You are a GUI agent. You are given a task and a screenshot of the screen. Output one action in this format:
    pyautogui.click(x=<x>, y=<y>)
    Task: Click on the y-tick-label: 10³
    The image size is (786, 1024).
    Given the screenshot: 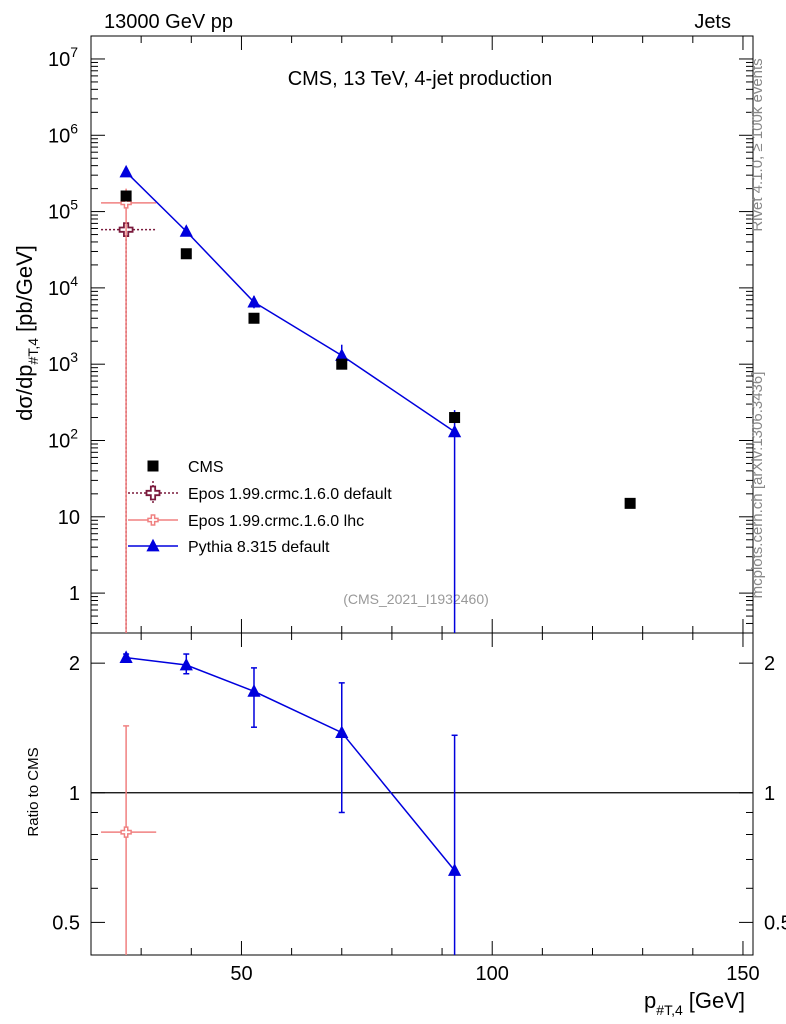 What is the action you would take?
    pyautogui.click(x=63, y=362)
    